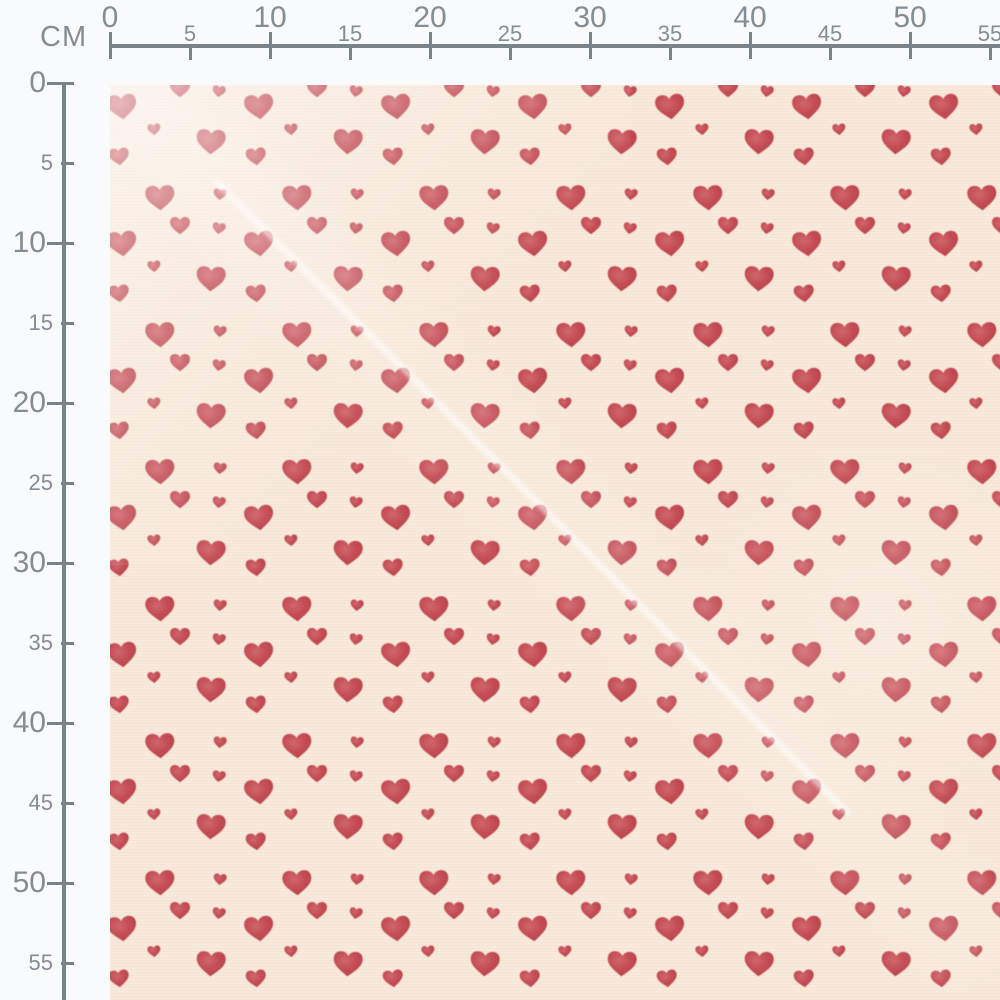 Image resolution: width=1000 pixels, height=1000 pixels. I want to click on ruler-left-tick-label: 15, so click(40, 322).